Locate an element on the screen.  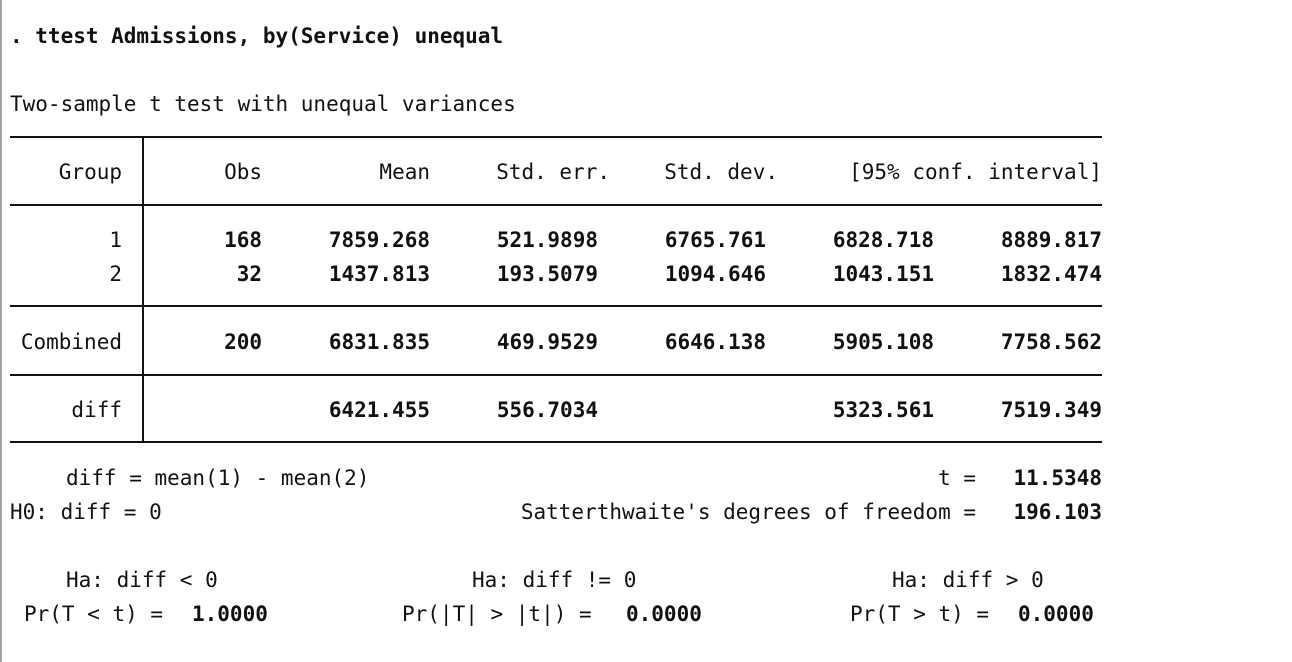
pr-greater-value: 0.0000 is located at coordinates (1056, 614).